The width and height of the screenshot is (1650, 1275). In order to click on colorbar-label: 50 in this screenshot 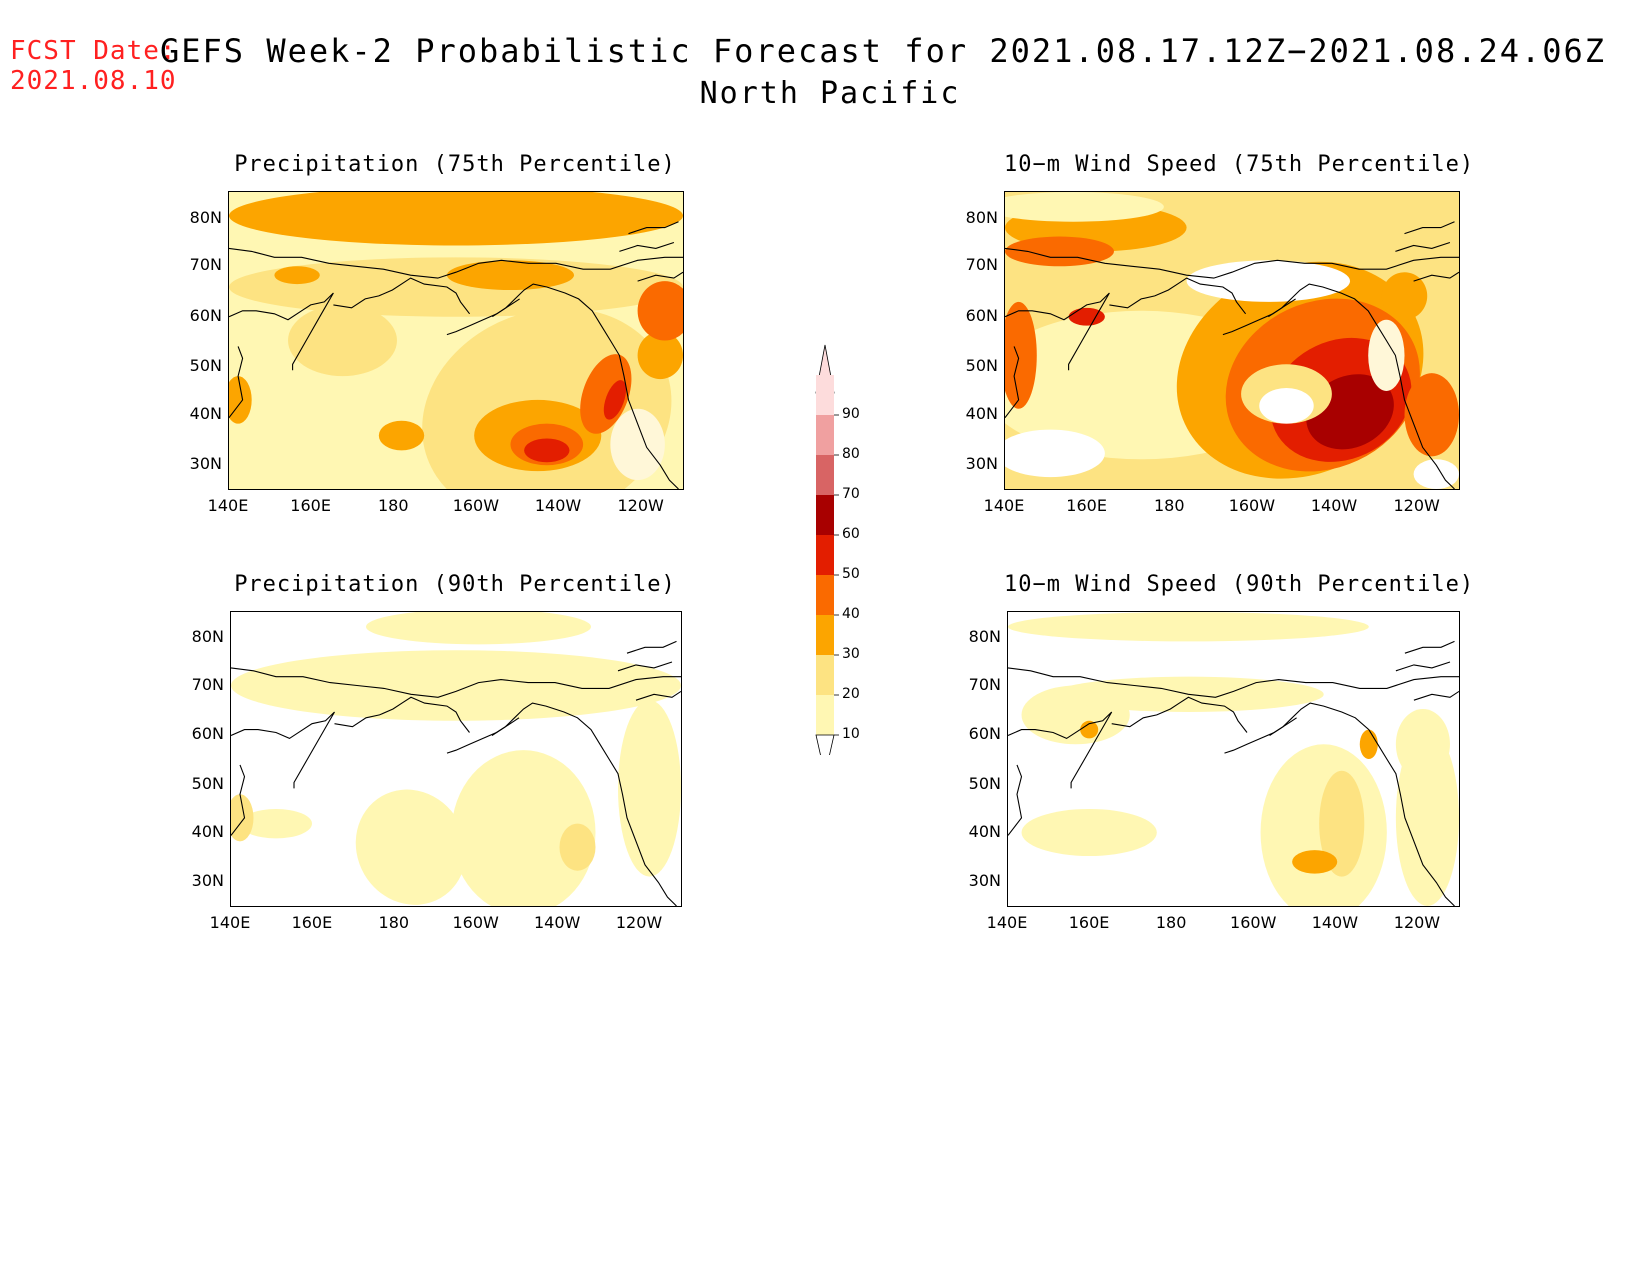, I will do `click(851, 574)`.